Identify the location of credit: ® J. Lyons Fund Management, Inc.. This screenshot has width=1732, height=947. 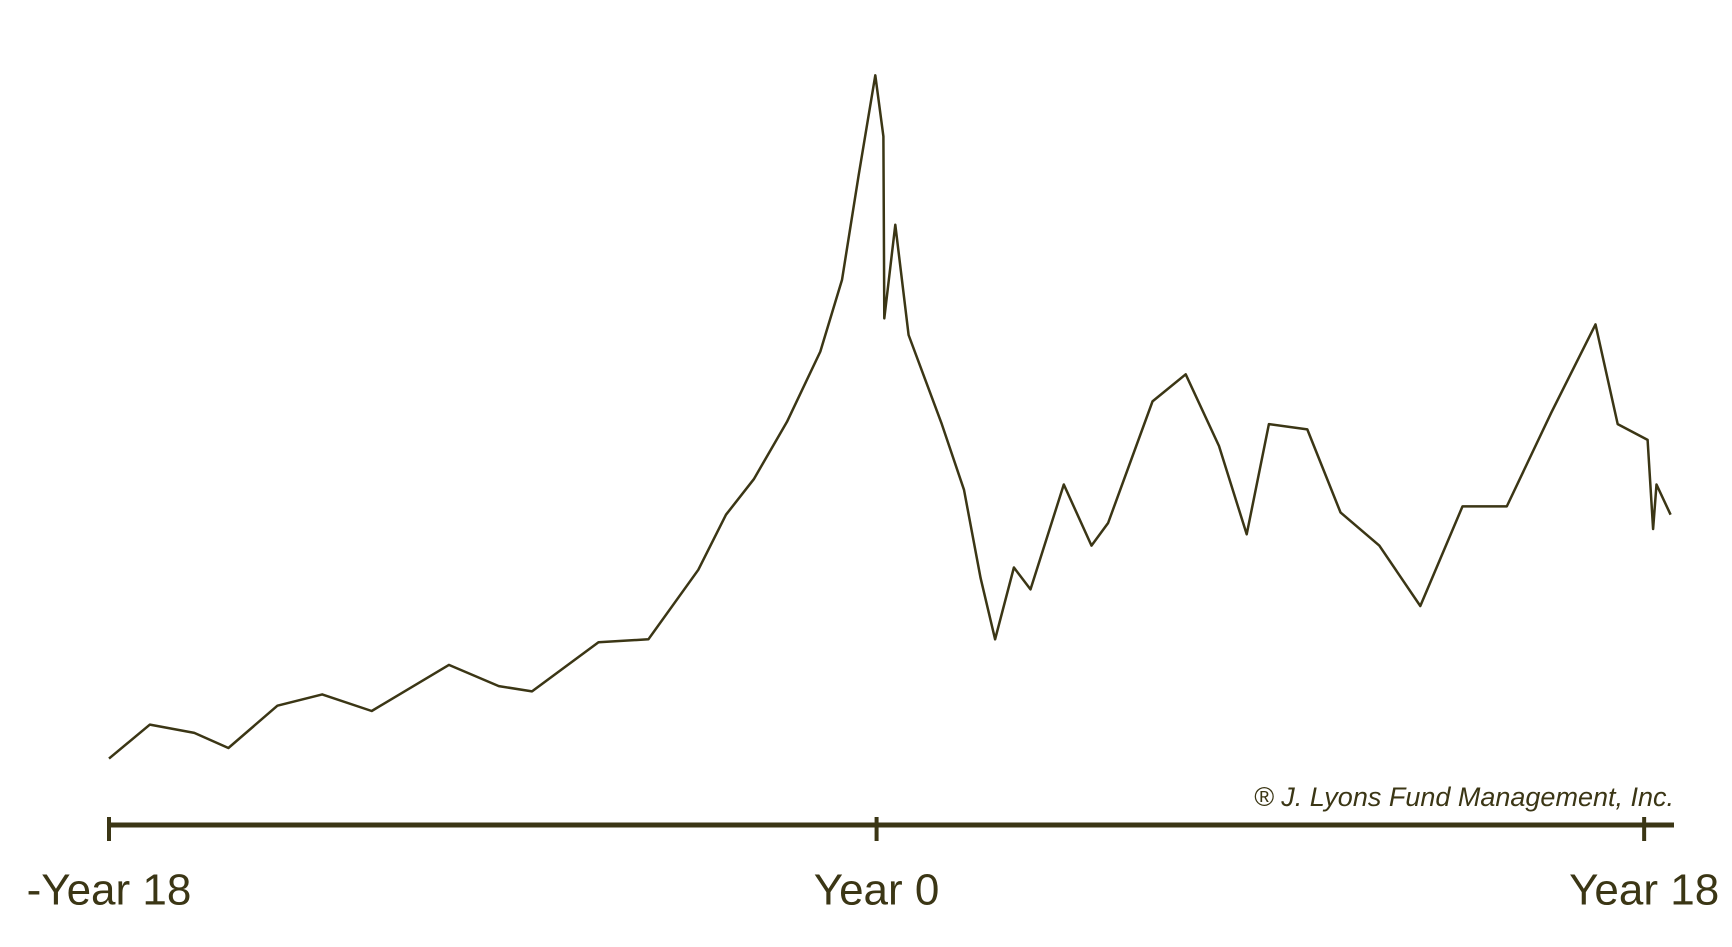
(1464, 797).